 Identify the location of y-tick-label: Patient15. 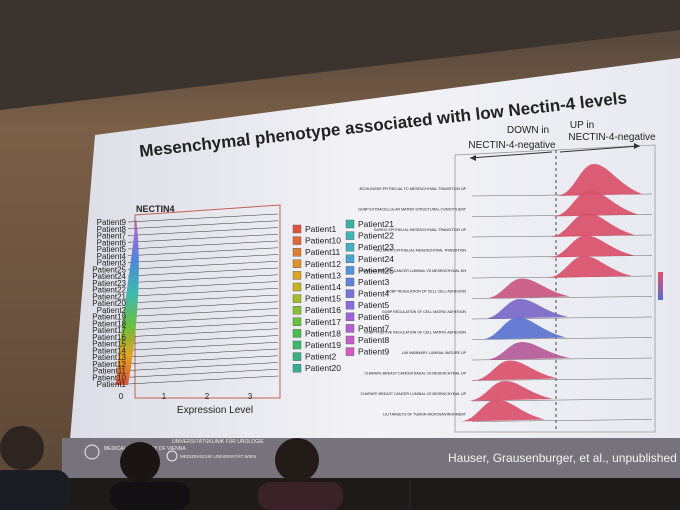
(109, 344).